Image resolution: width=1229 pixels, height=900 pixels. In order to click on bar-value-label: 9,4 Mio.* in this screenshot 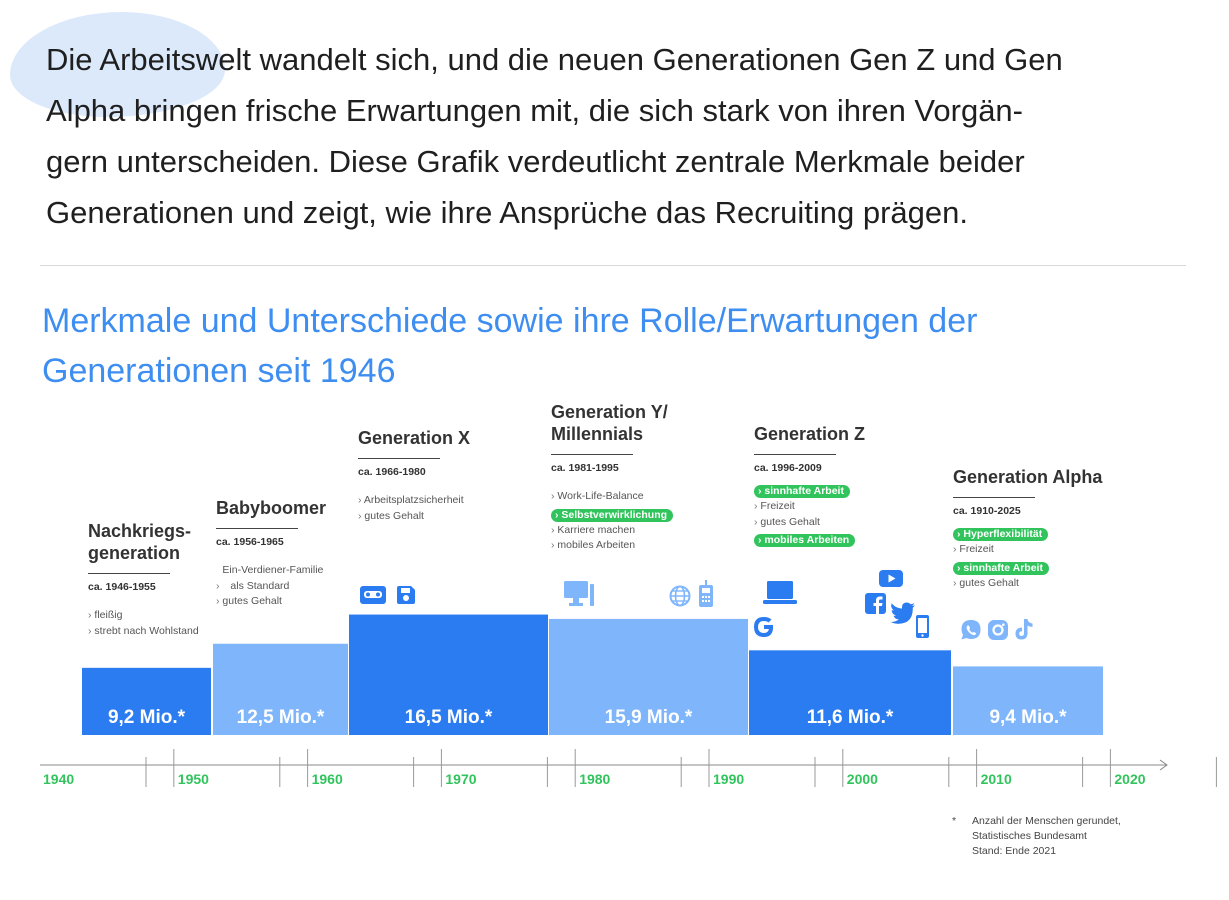, I will do `click(1028, 717)`.